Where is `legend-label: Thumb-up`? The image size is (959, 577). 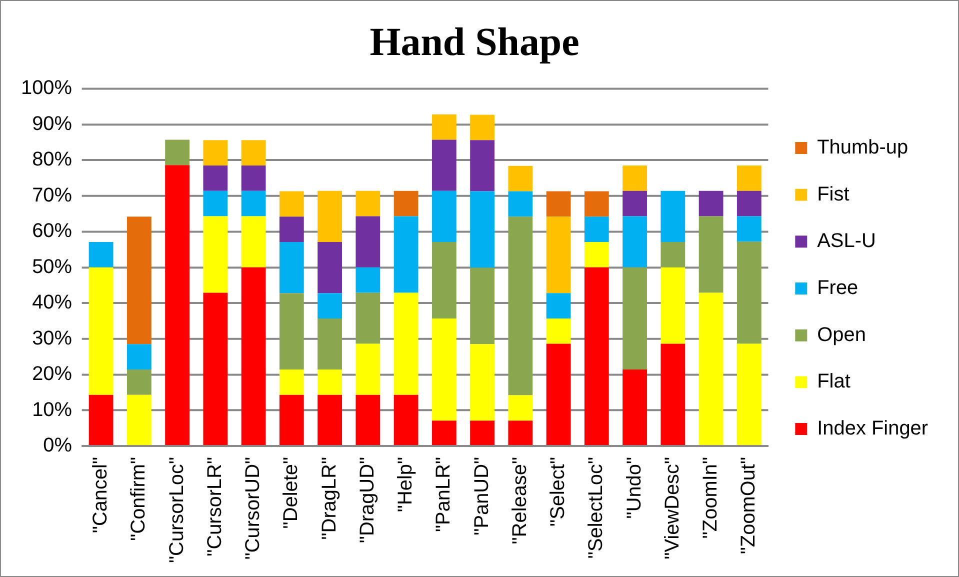 legend-label: Thumb-up is located at coordinates (862, 147).